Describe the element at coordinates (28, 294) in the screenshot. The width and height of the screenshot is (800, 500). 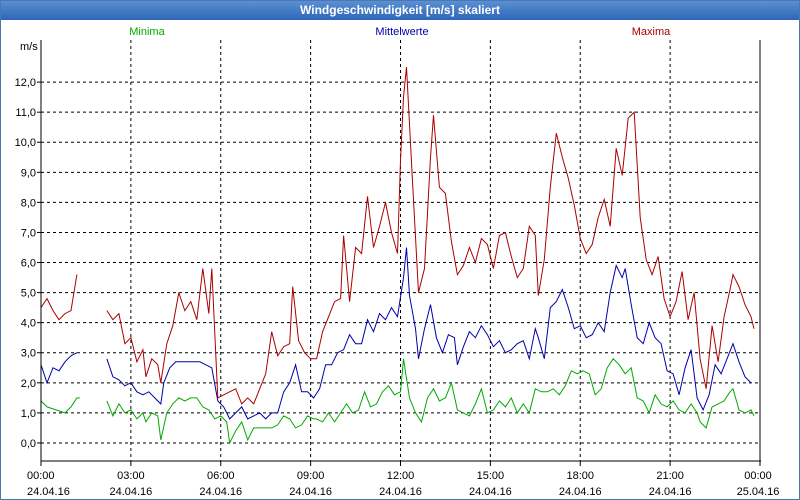
I see `y-tick-label: 5,0` at that location.